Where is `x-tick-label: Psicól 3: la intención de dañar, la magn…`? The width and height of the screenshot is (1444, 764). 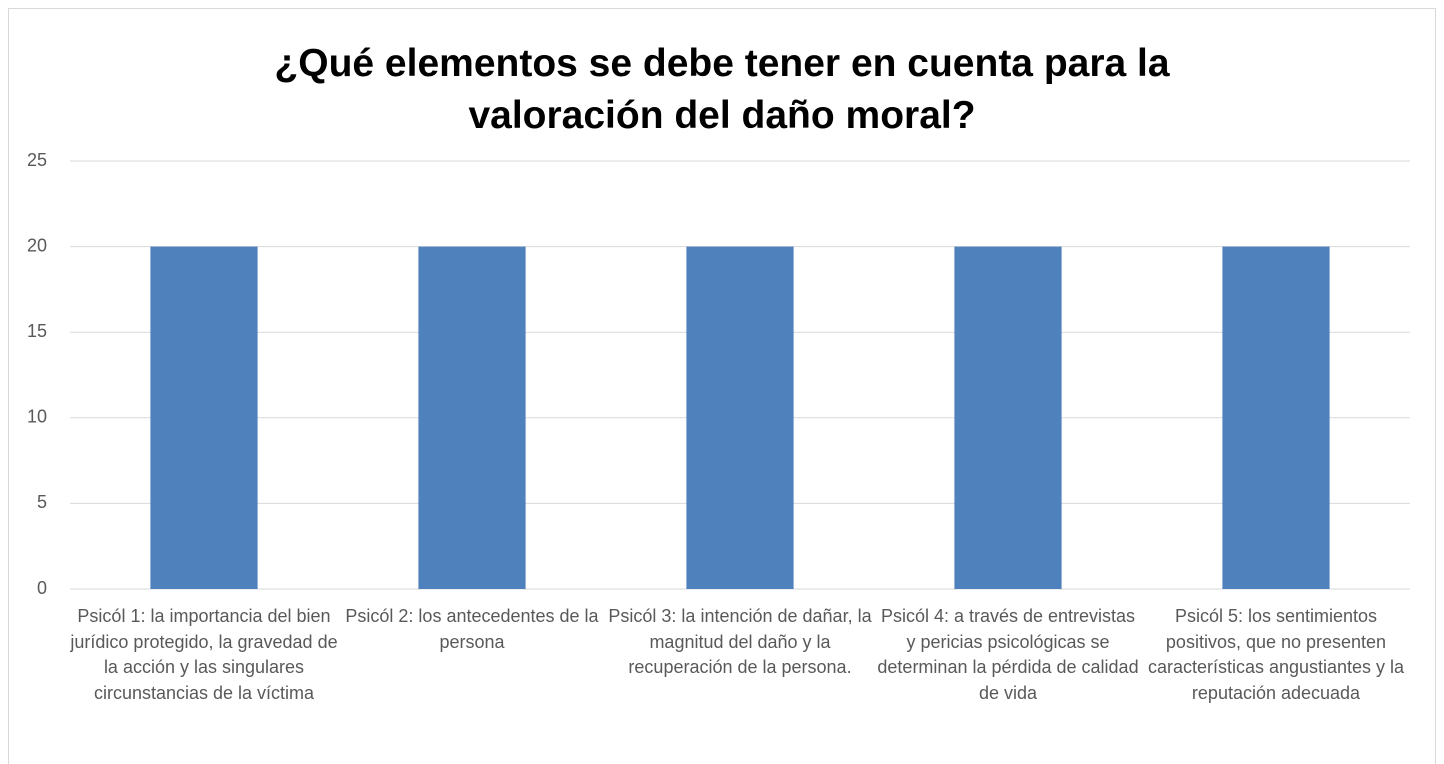 x-tick-label: Psicól 3: la intención de dañar, la magn… is located at coordinates (740, 641).